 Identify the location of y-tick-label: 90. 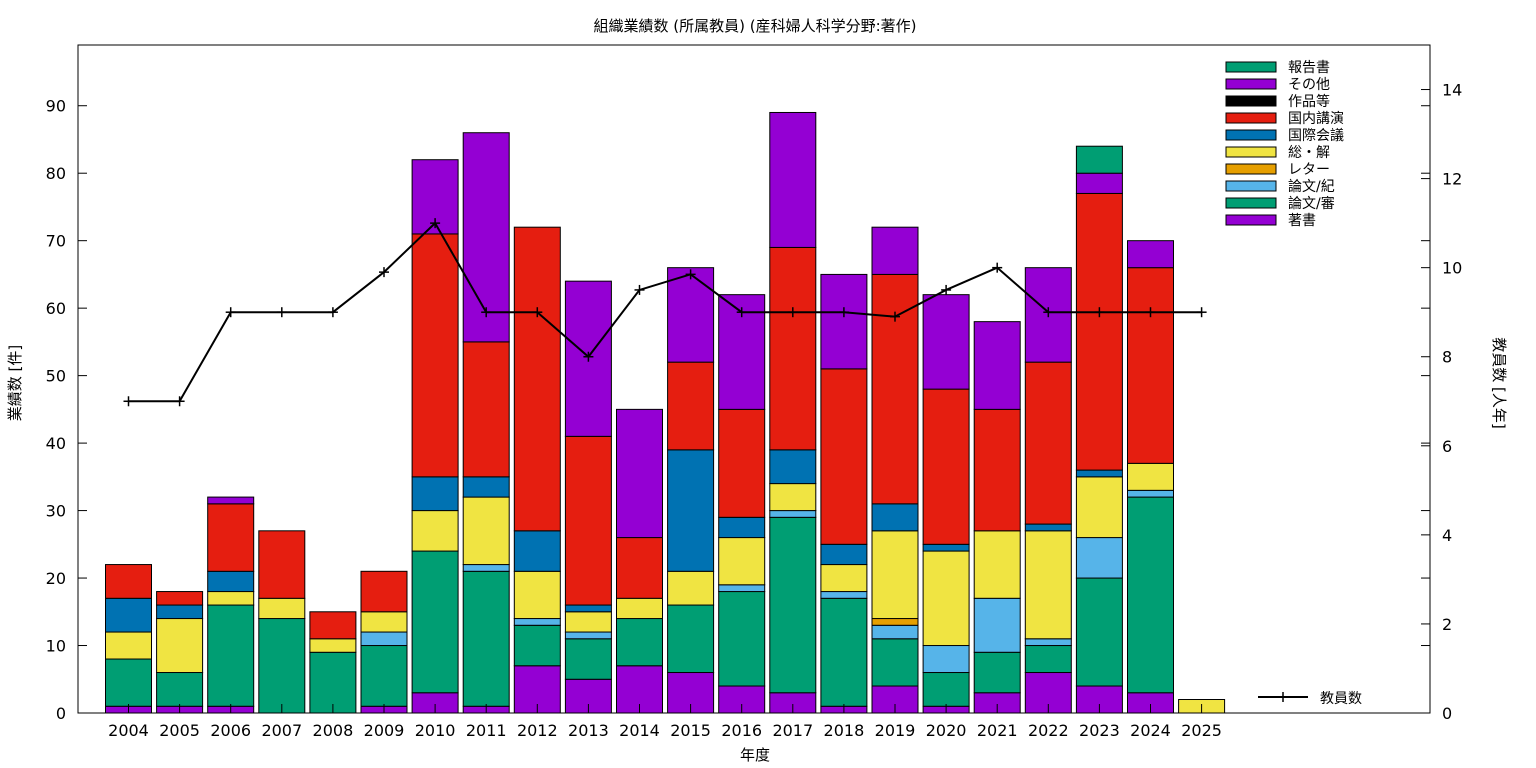
(56, 106).